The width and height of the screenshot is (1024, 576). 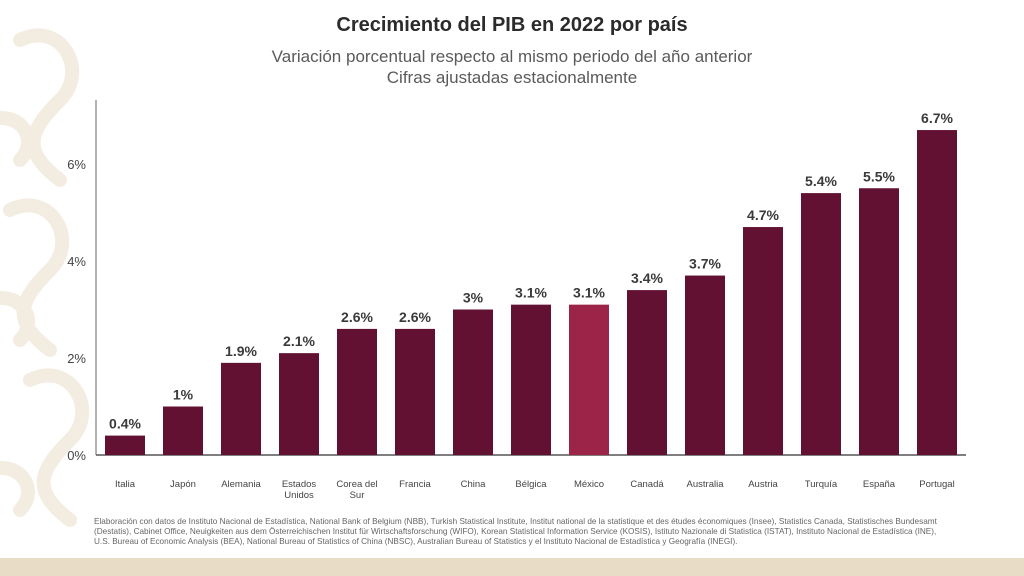 I want to click on x-tick-label: Bélgica, so click(x=531, y=484).